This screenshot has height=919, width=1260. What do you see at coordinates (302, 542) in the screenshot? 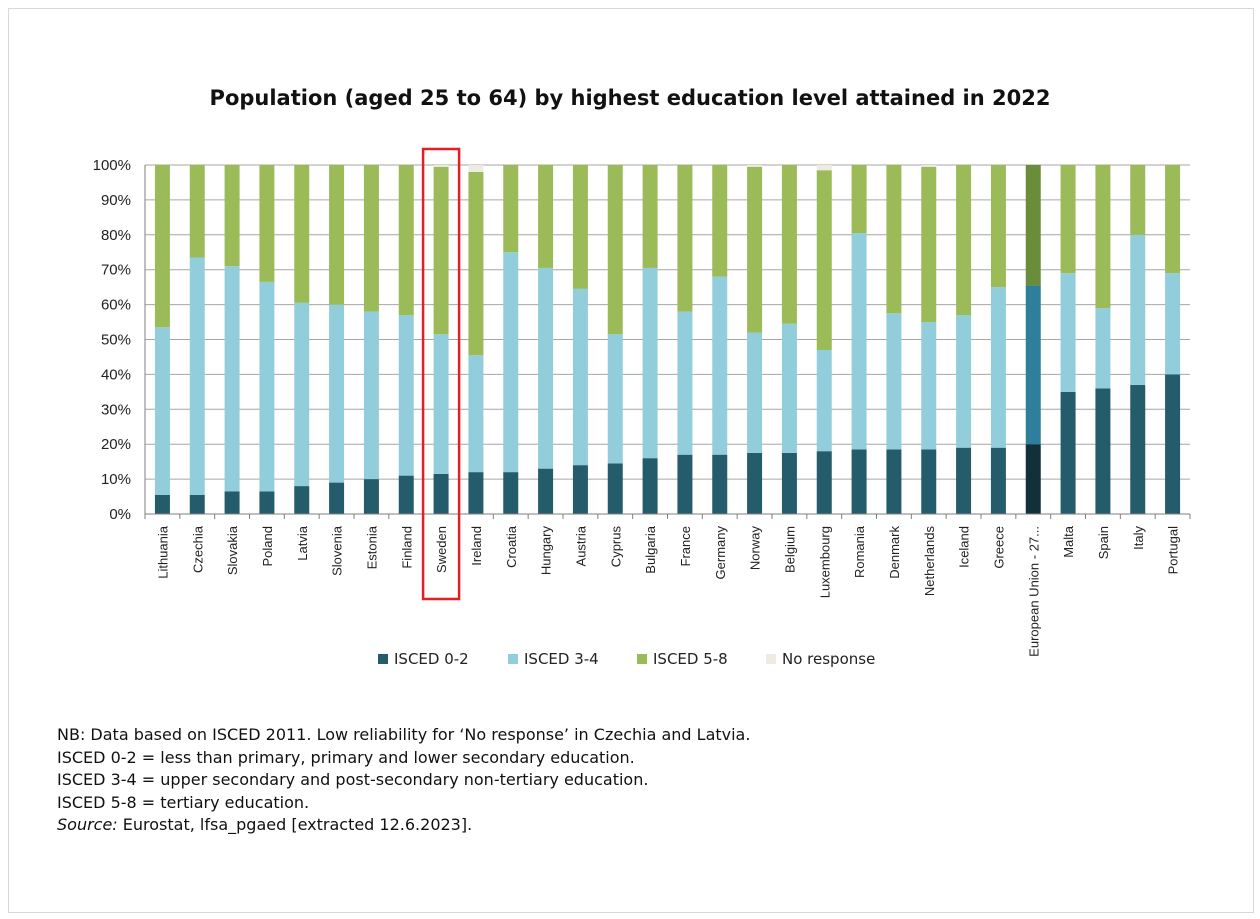
I see `x-tick-label: Latvia` at bounding box center [302, 542].